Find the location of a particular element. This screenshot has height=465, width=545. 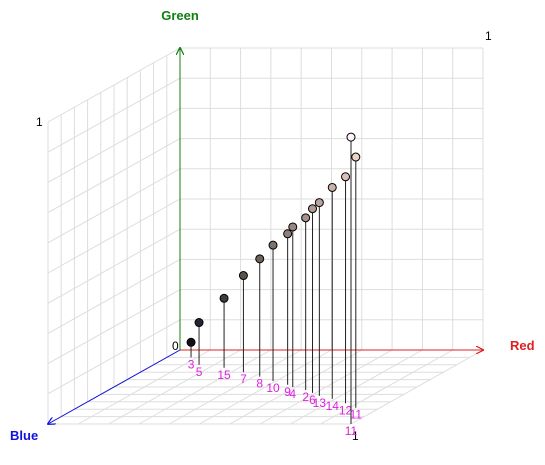

point-label: 12 is located at coordinates (346, 410).